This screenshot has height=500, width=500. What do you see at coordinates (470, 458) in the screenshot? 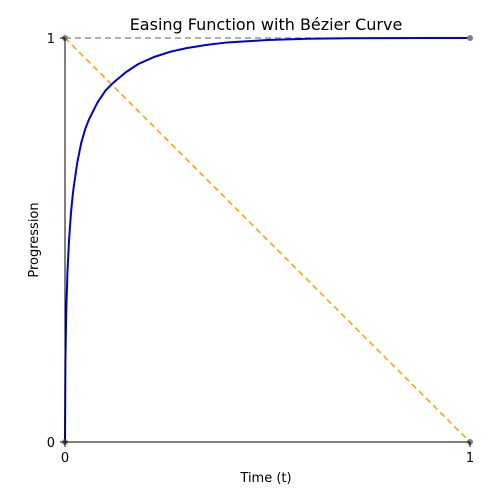
I see `x-tick-label-1: 1` at bounding box center [470, 458].